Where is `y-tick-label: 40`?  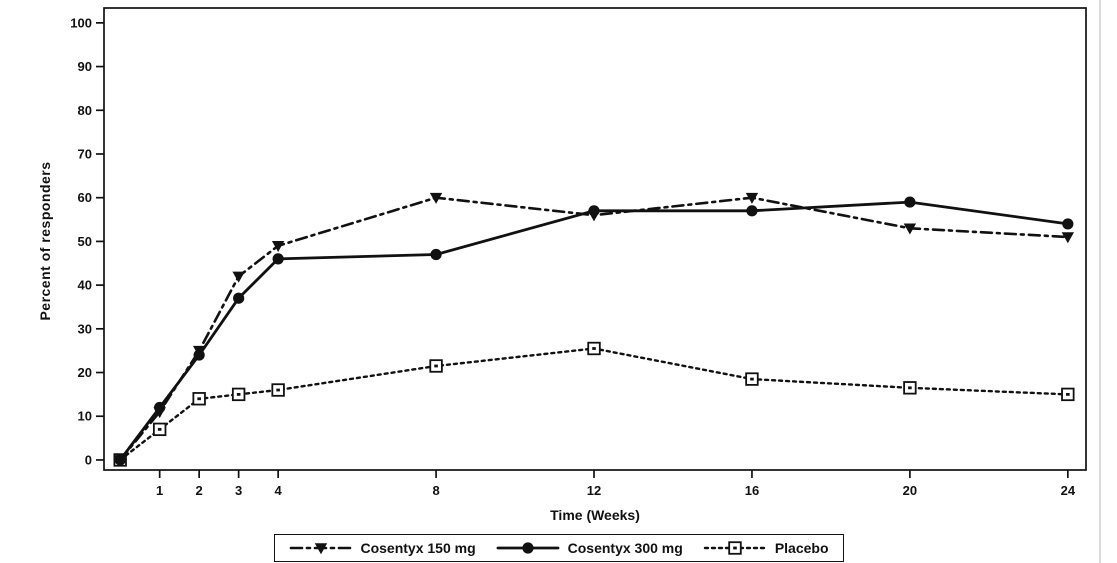
y-tick-label: 40 is located at coordinates (85, 285).